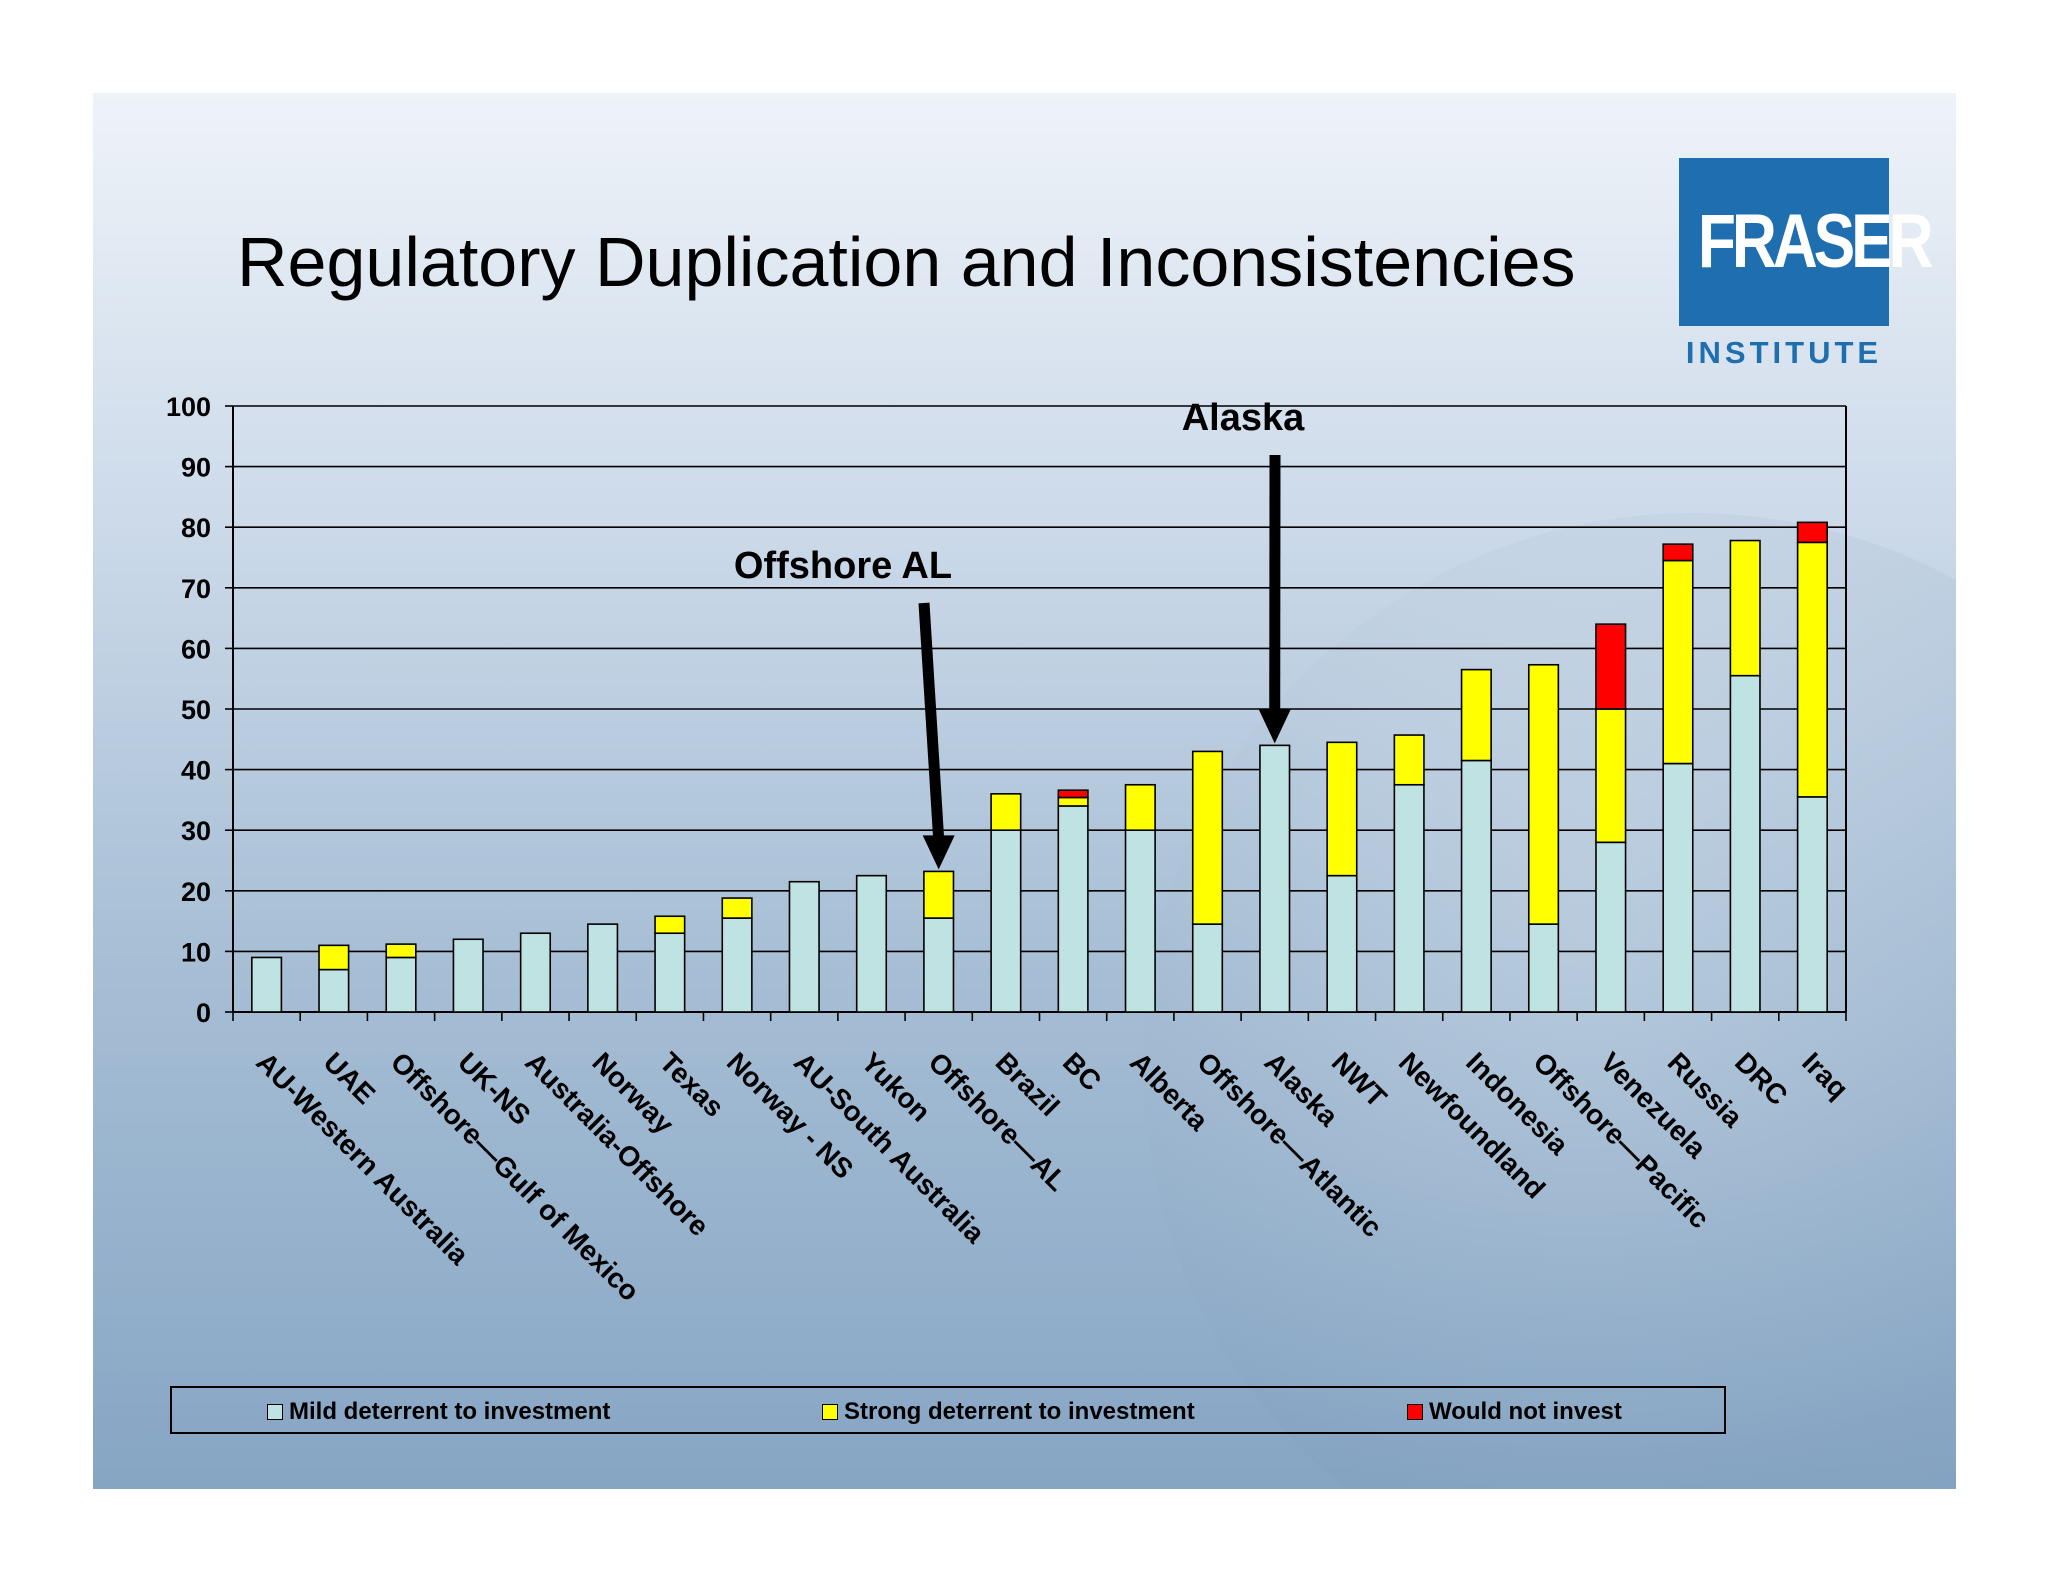 The height and width of the screenshot is (1582, 2048). I want to click on y-tick-label-10: 10, so click(196, 952).